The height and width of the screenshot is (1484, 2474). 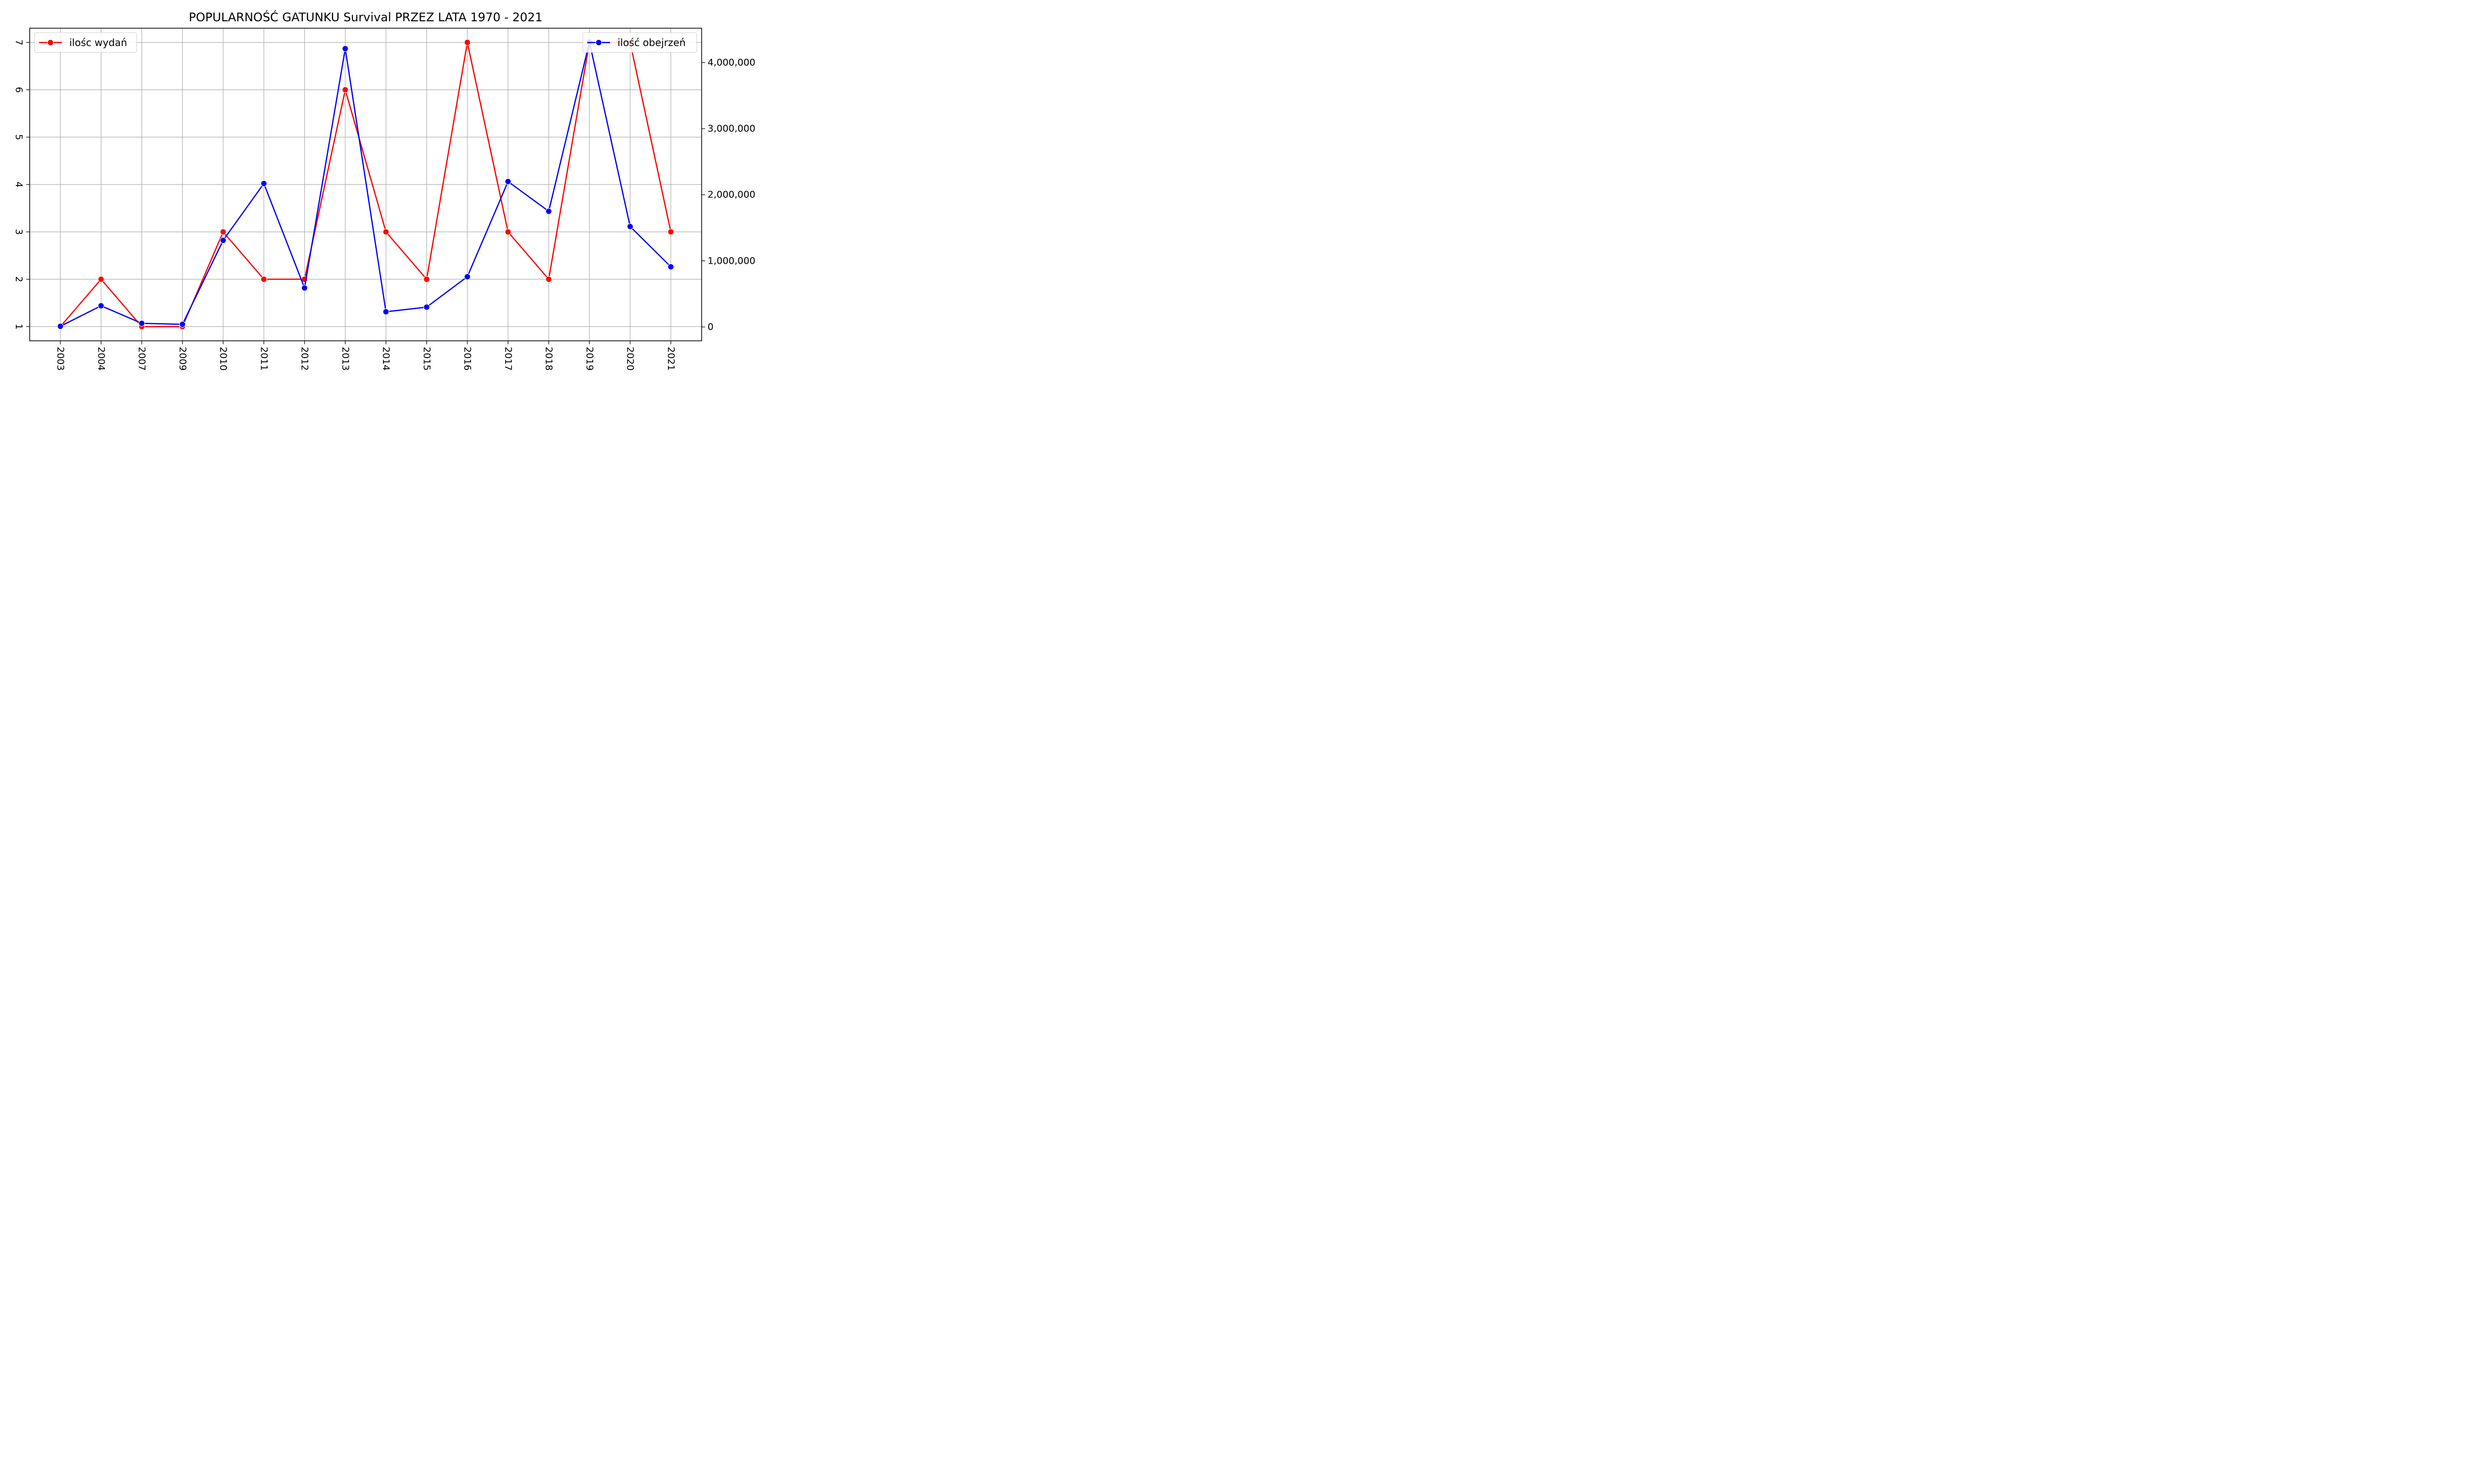 What do you see at coordinates (19, 184) in the screenshot?
I see `y-left-tick-label: 4` at bounding box center [19, 184].